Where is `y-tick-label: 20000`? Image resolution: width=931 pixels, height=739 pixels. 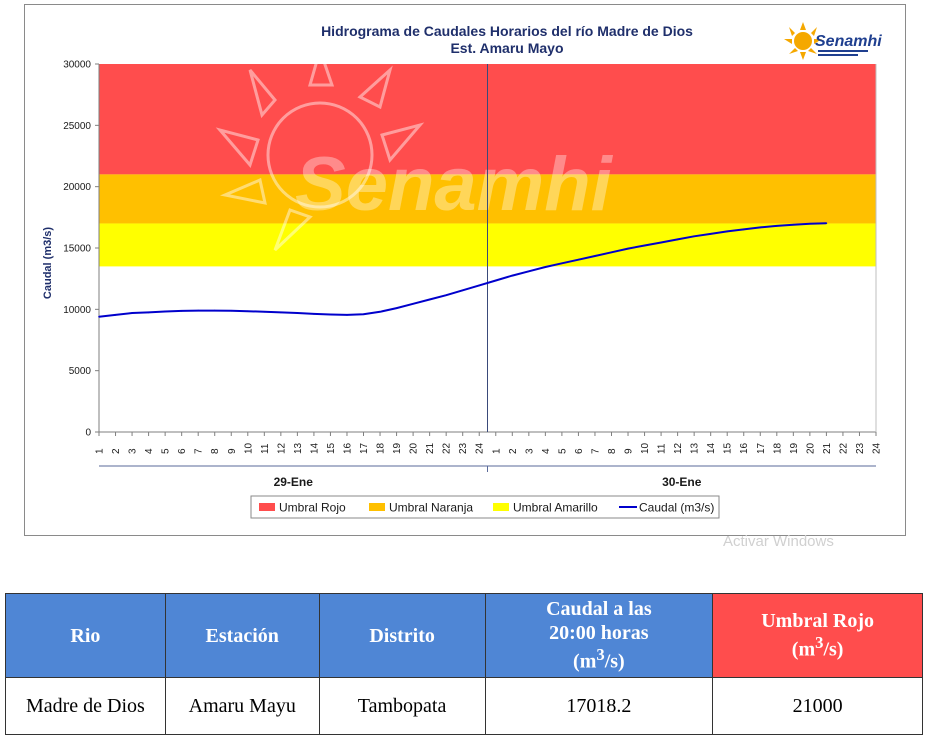
y-tick-label: 20000 is located at coordinates (77, 187).